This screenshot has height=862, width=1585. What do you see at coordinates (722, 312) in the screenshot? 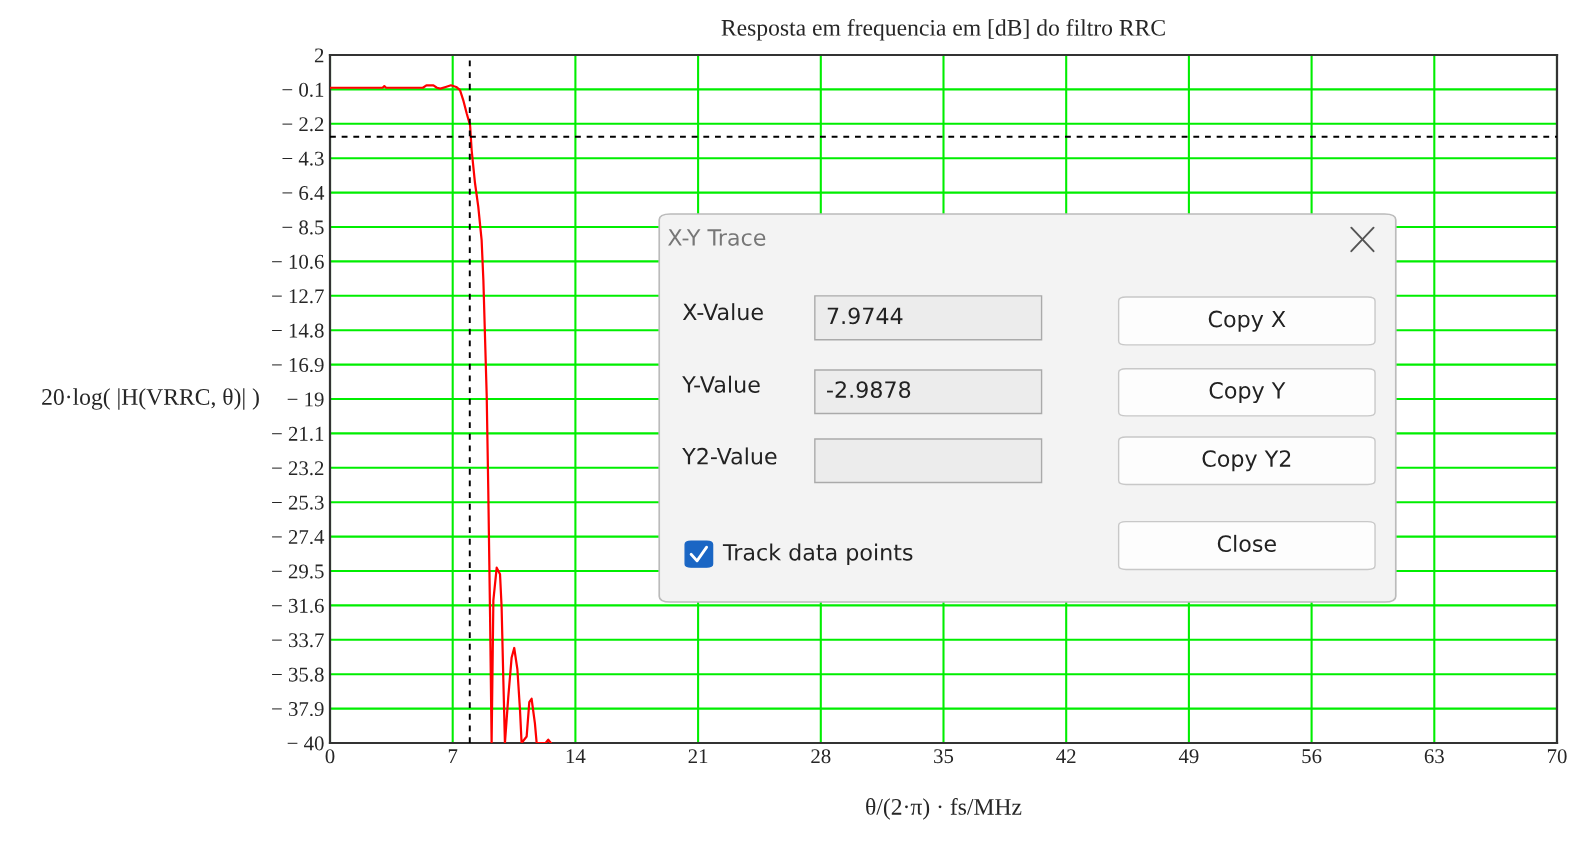
I see `annotation: X-Value` at bounding box center [722, 312].